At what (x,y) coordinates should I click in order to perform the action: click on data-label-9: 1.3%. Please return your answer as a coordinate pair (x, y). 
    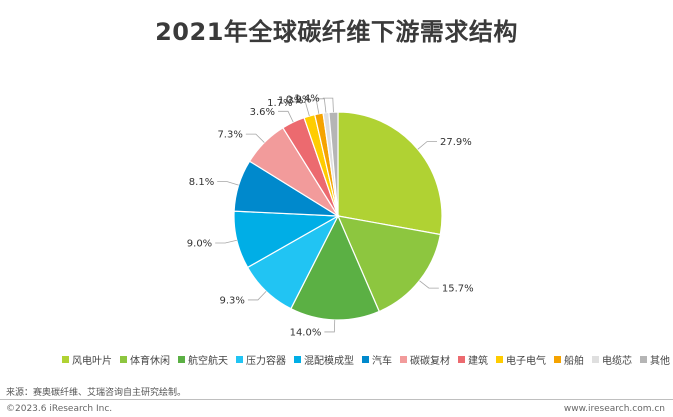
    Looking at the image, I should click on (290, 101).